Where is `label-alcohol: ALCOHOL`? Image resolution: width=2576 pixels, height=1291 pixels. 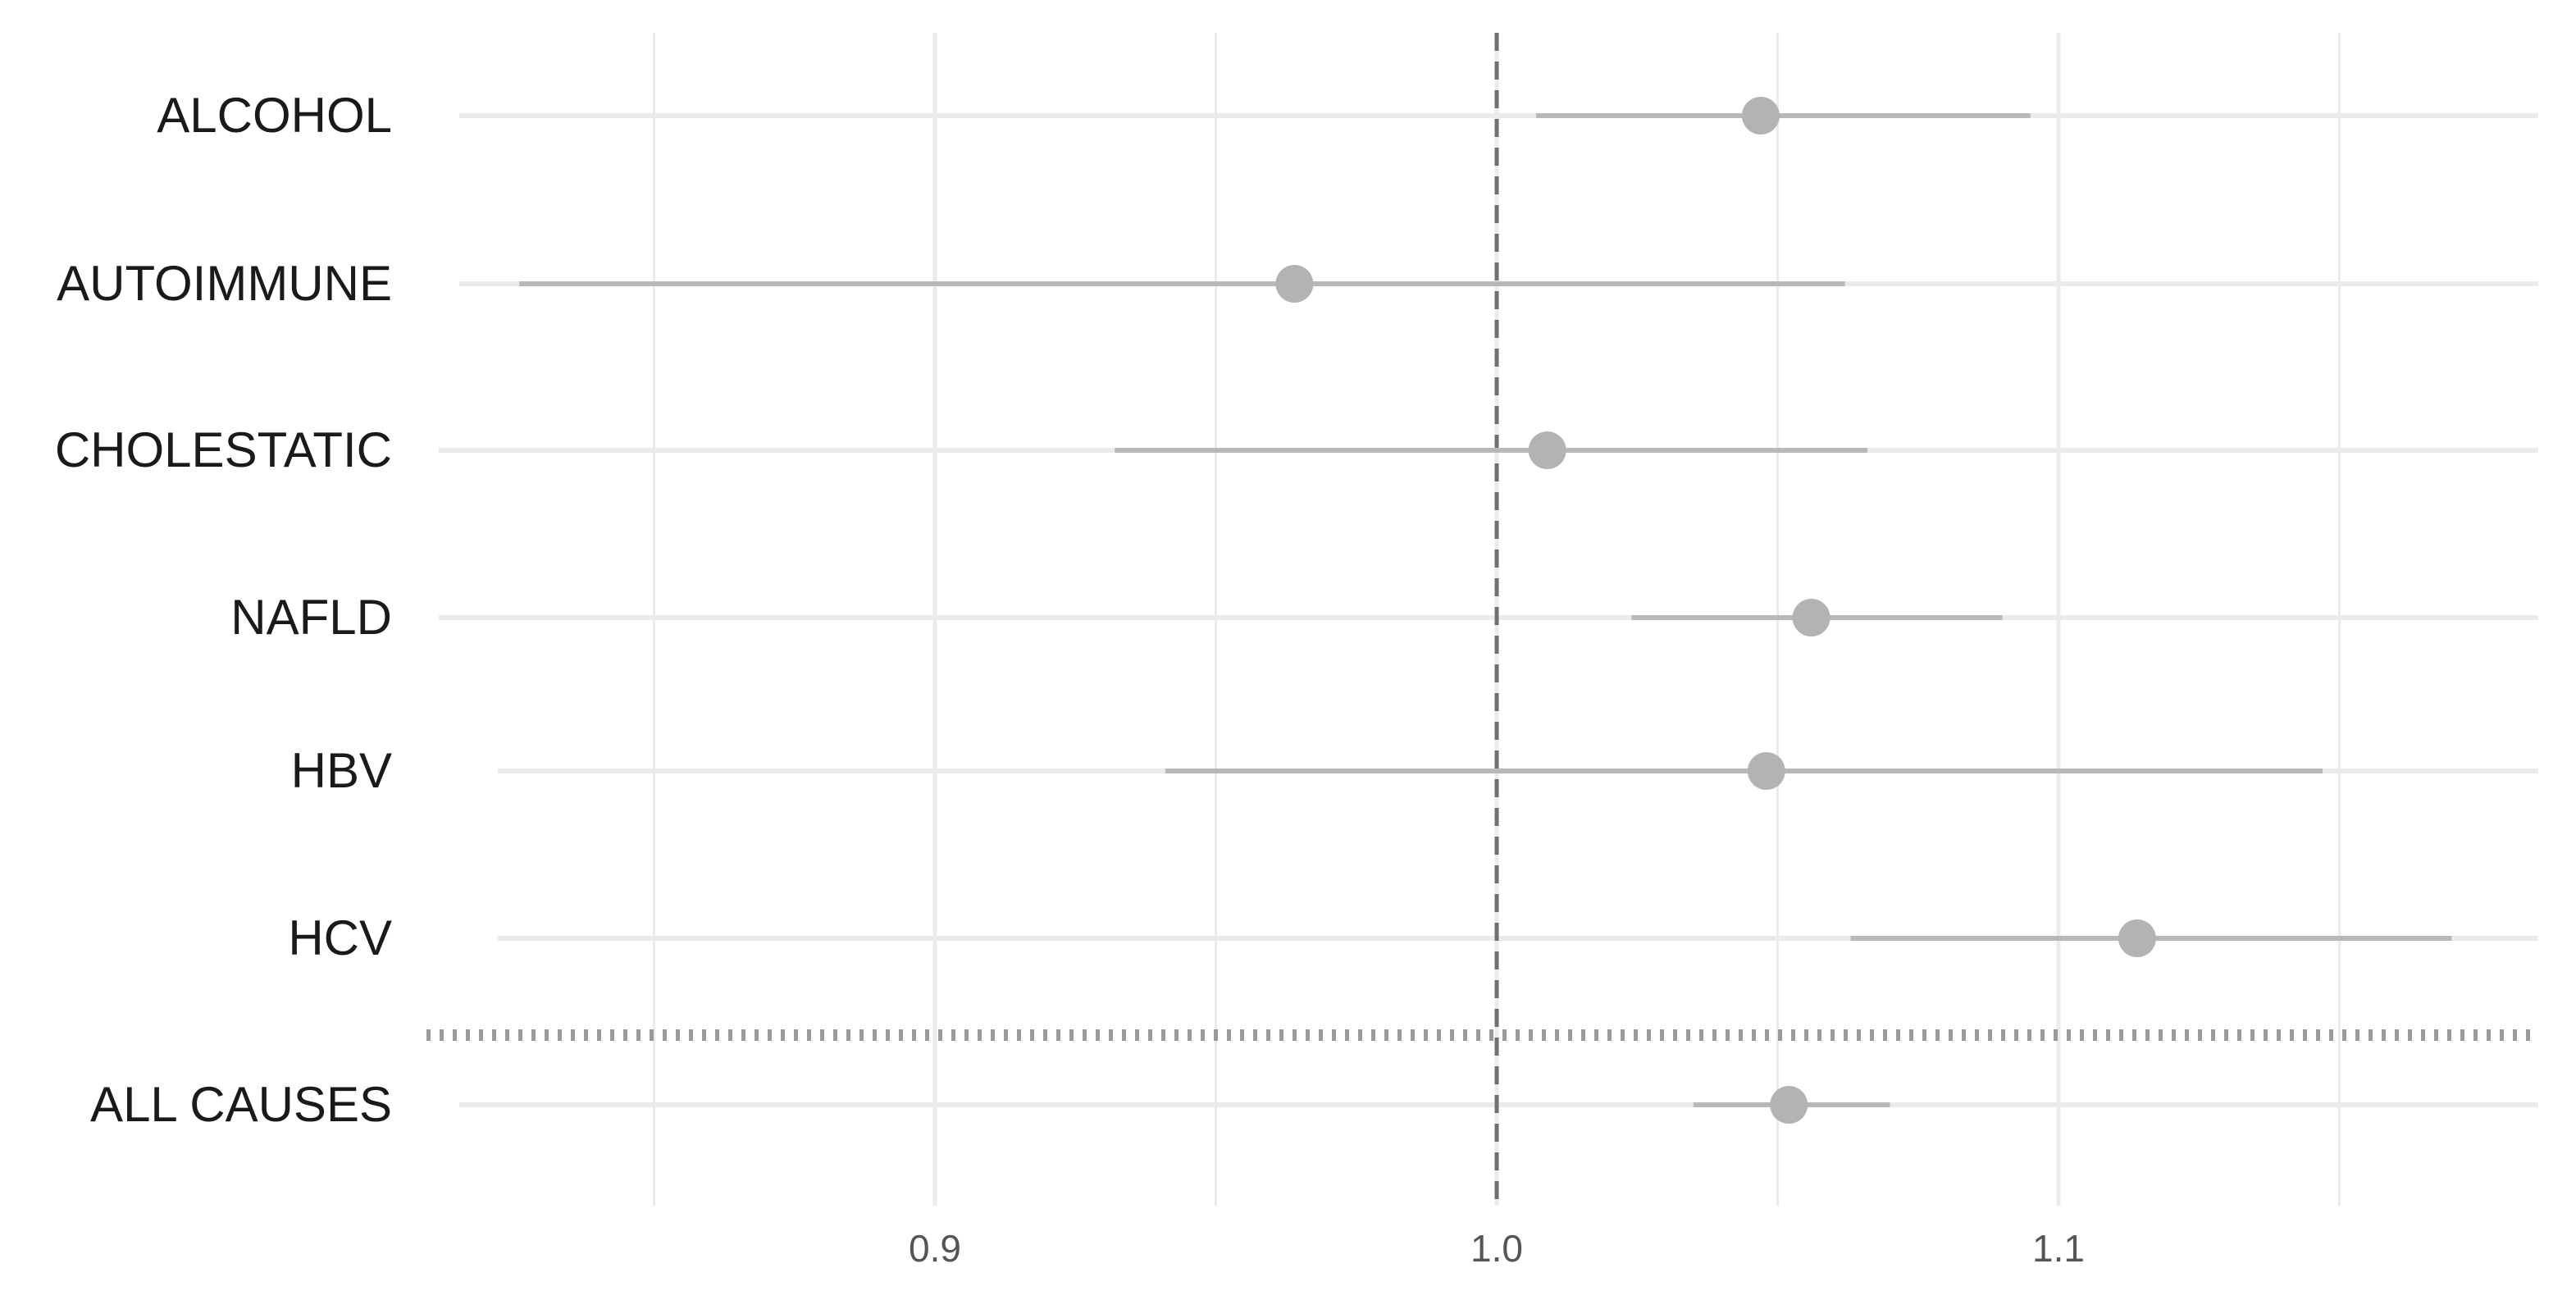
label-alcohol: ALCOHOL is located at coordinates (274, 115).